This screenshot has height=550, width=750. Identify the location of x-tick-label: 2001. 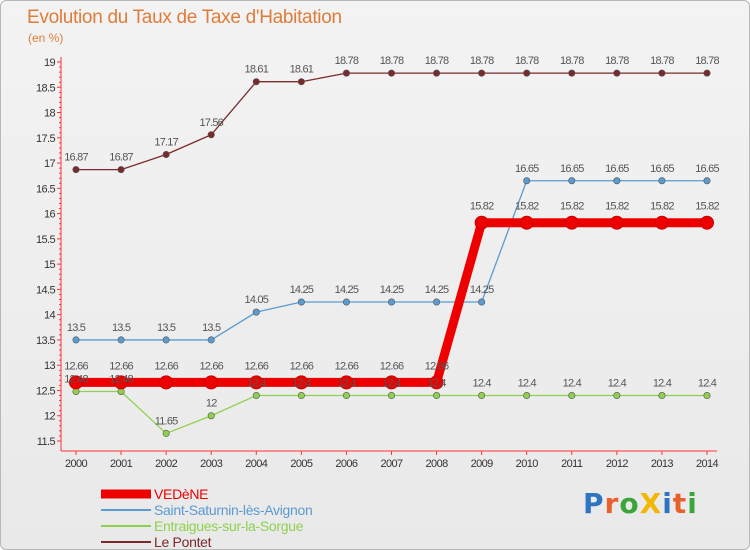
(121, 464).